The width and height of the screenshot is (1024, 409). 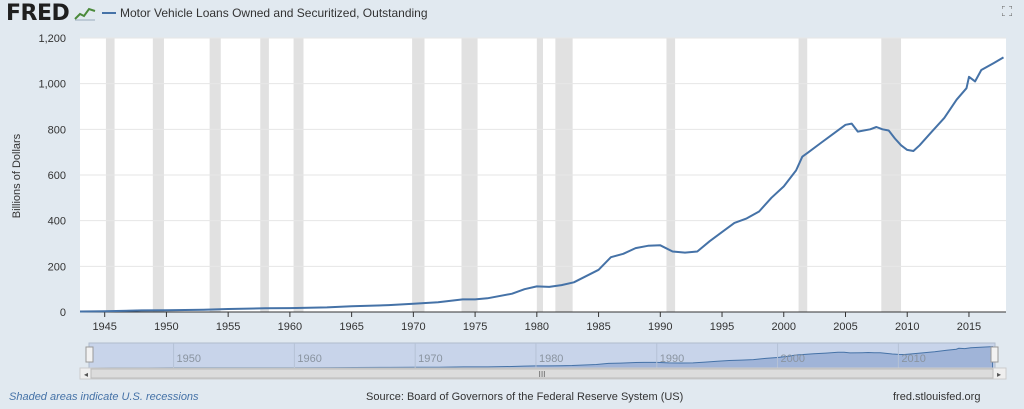 I want to click on x-tick-label: 1990, so click(x=660, y=327).